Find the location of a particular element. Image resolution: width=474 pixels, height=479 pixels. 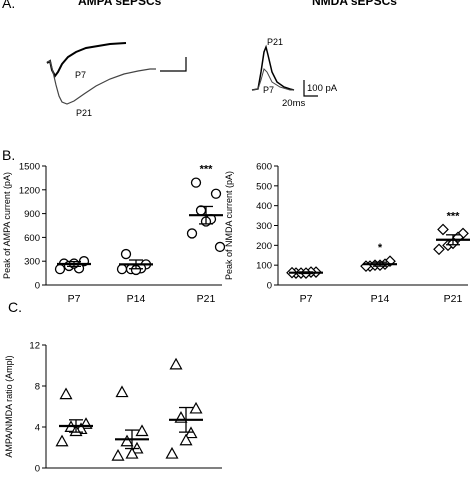

scale-label-time: 20ms is located at coordinates (293, 103).